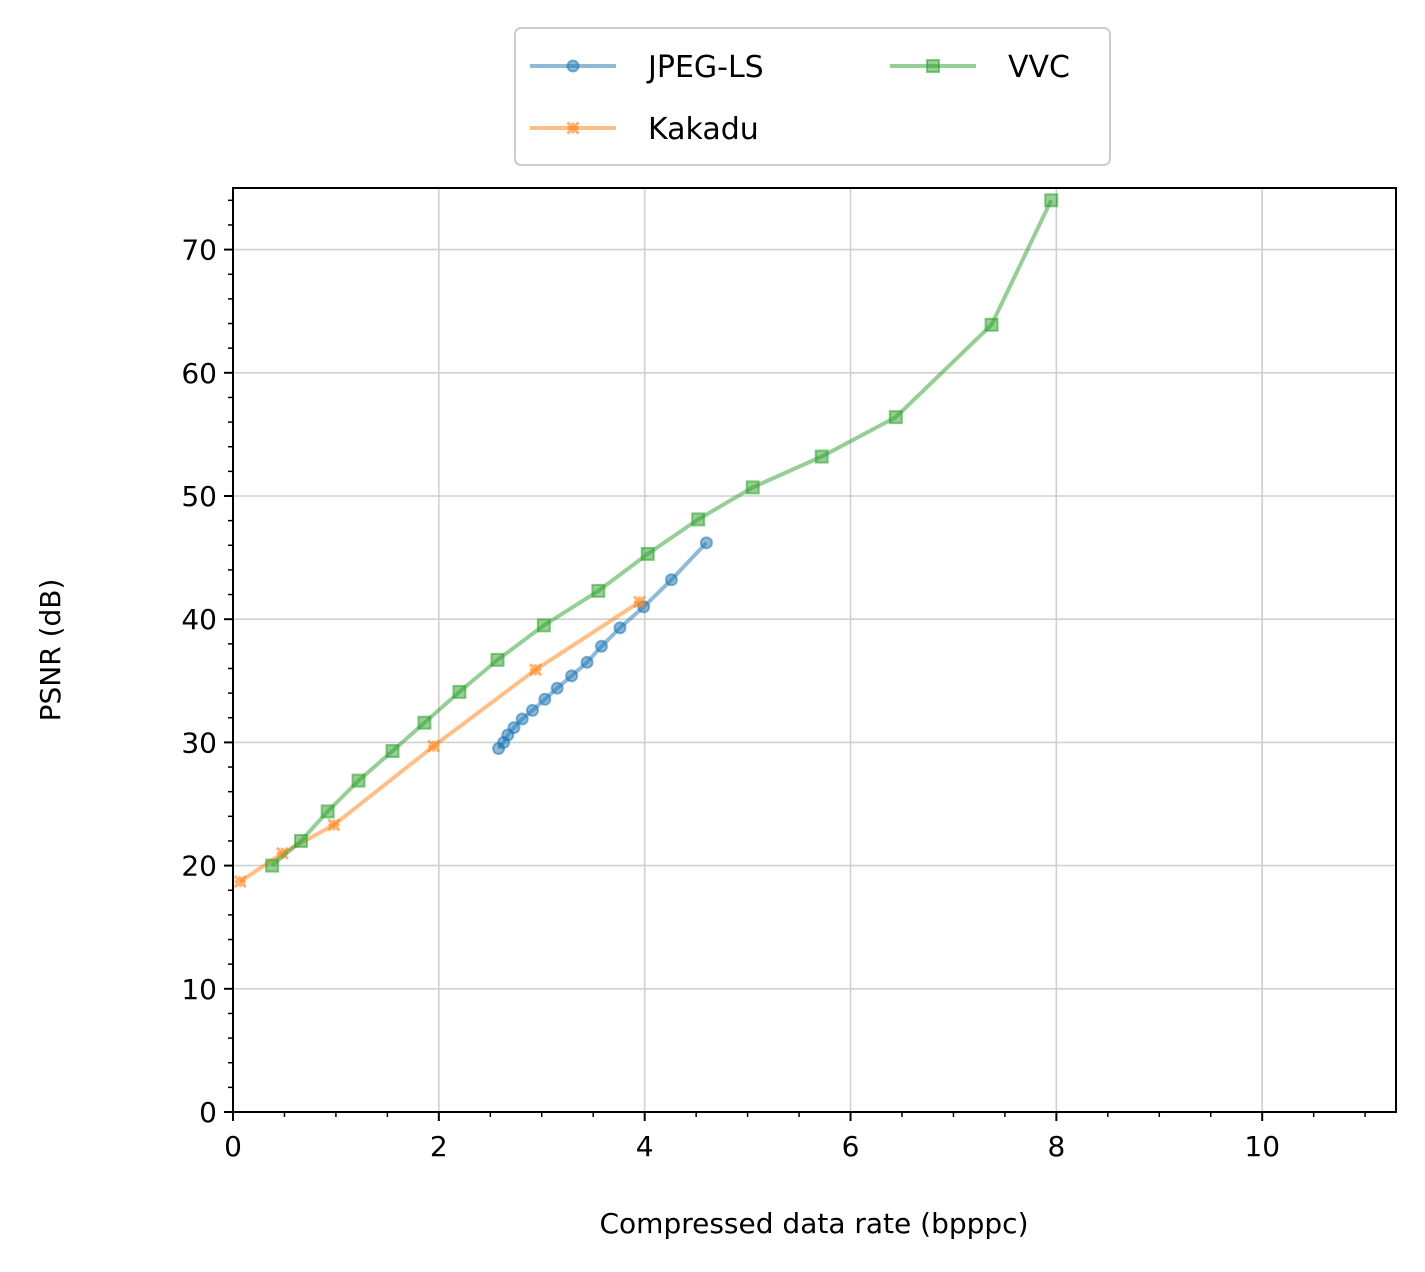 The height and width of the screenshot is (1272, 1425). I want to click on x-tick-label: 2, so click(439, 1146).